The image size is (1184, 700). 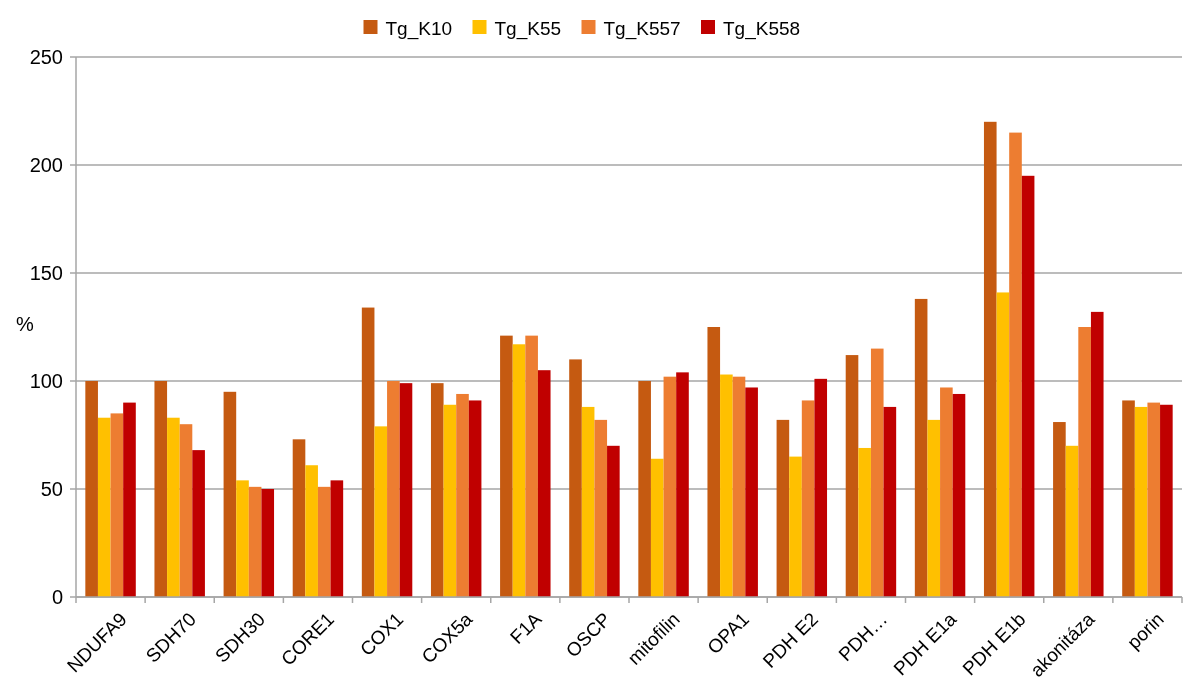 I want to click on y-tick-label: 100, so click(x=46, y=381).